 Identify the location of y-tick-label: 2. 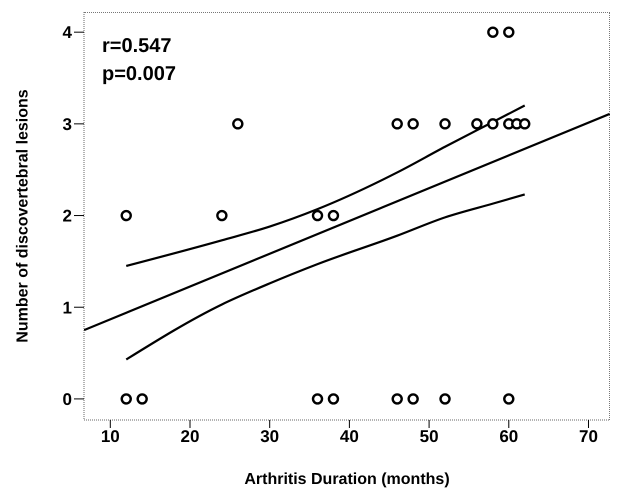
(67, 216).